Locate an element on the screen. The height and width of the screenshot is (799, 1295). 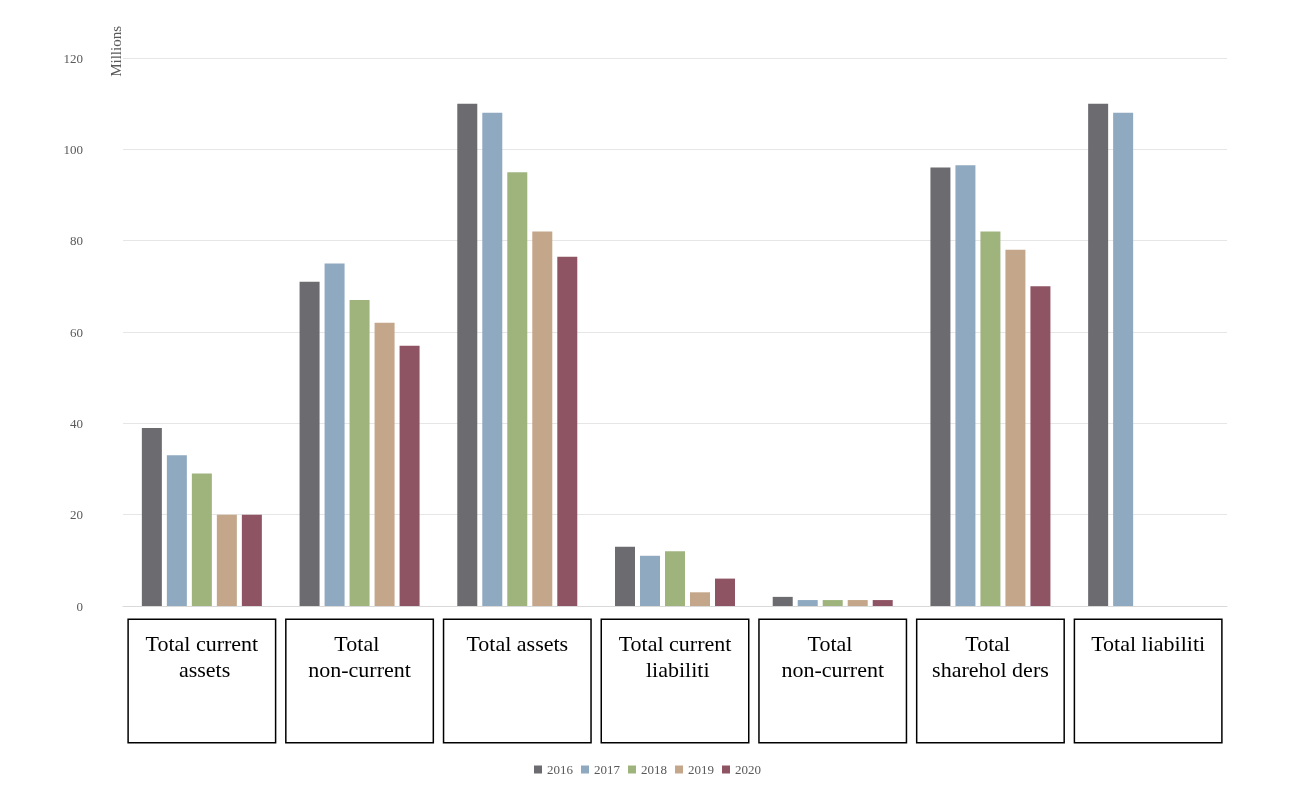
y-tick-label: 100 is located at coordinates (73, 149).